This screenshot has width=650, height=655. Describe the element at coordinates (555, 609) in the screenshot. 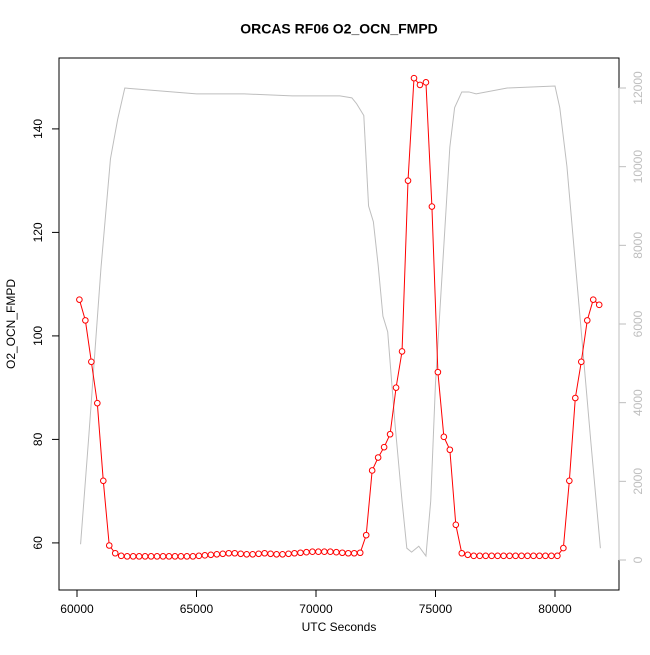

I see `x-tick-label: 80000` at that location.